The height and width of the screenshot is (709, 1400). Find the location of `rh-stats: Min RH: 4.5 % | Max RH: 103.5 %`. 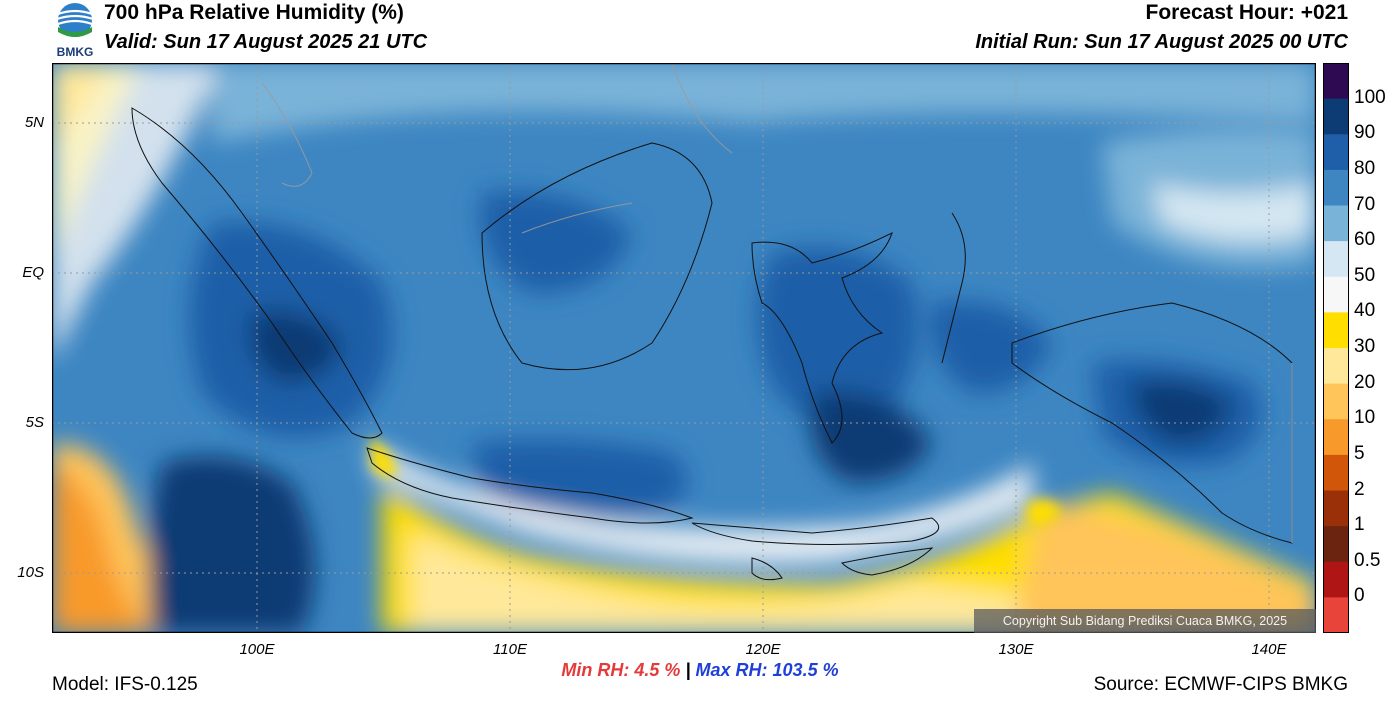

rh-stats: Min RH: 4.5 % | Max RH: 103.5 % is located at coordinates (700, 670).